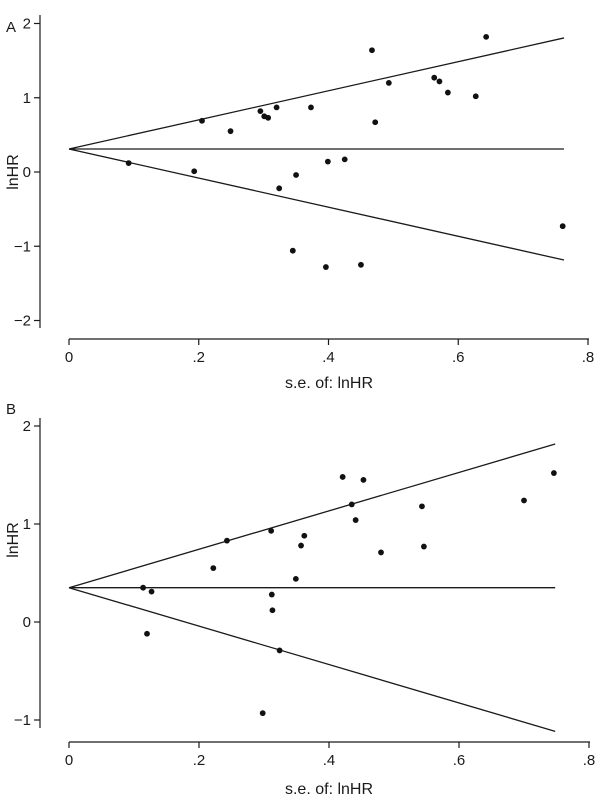 The height and width of the screenshot is (802, 600). Describe the element at coordinates (11, 409) in the screenshot. I see `panel-label: B` at that location.